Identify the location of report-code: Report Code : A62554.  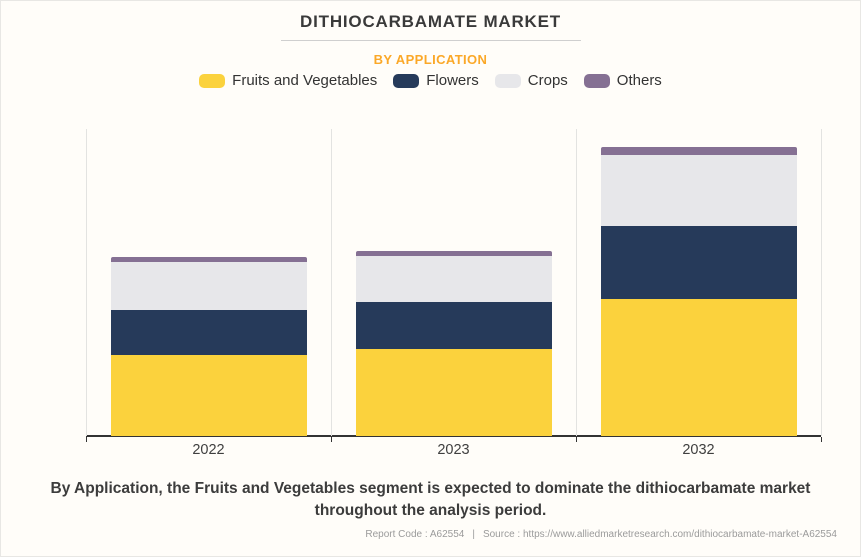
(415, 534).